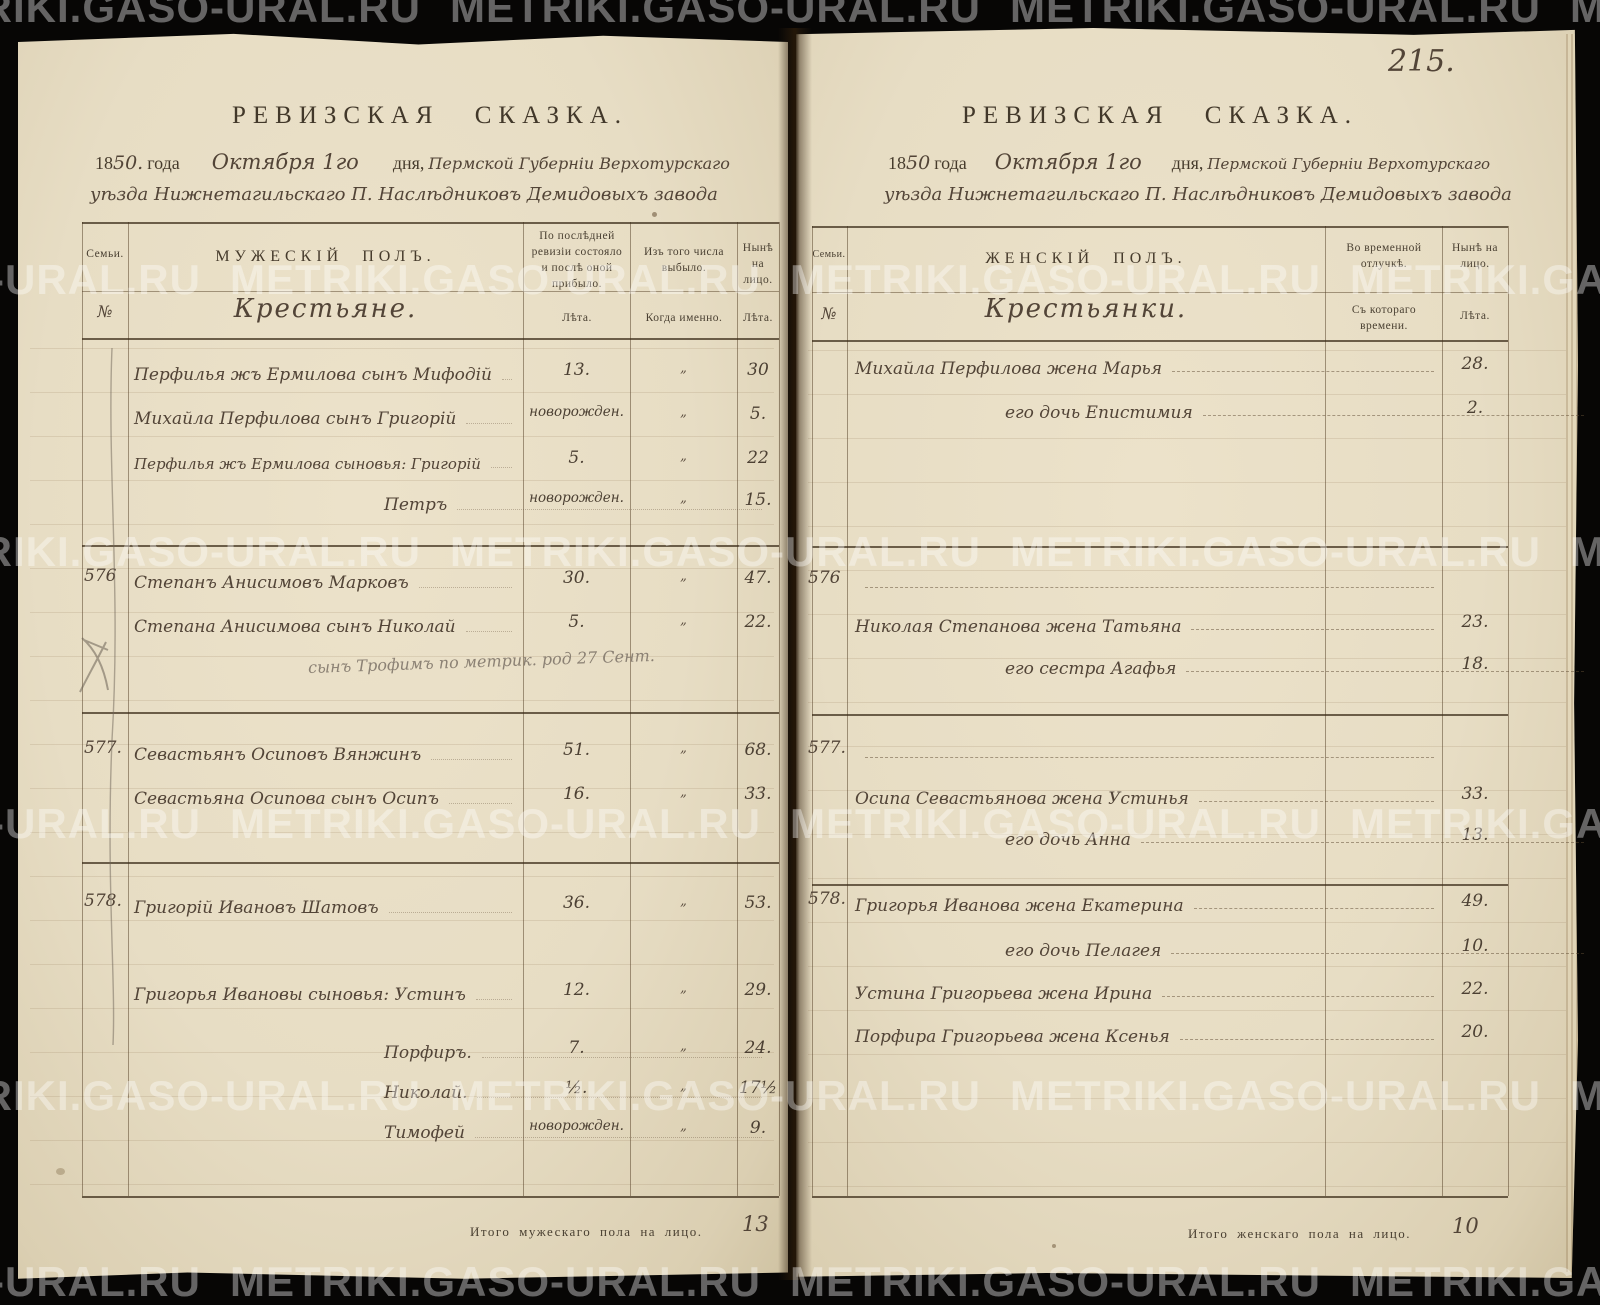 This screenshot has height=1305, width=1600. I want to click on entry-name: Григорій Ивановъ Шатовъ, so click(256, 908).